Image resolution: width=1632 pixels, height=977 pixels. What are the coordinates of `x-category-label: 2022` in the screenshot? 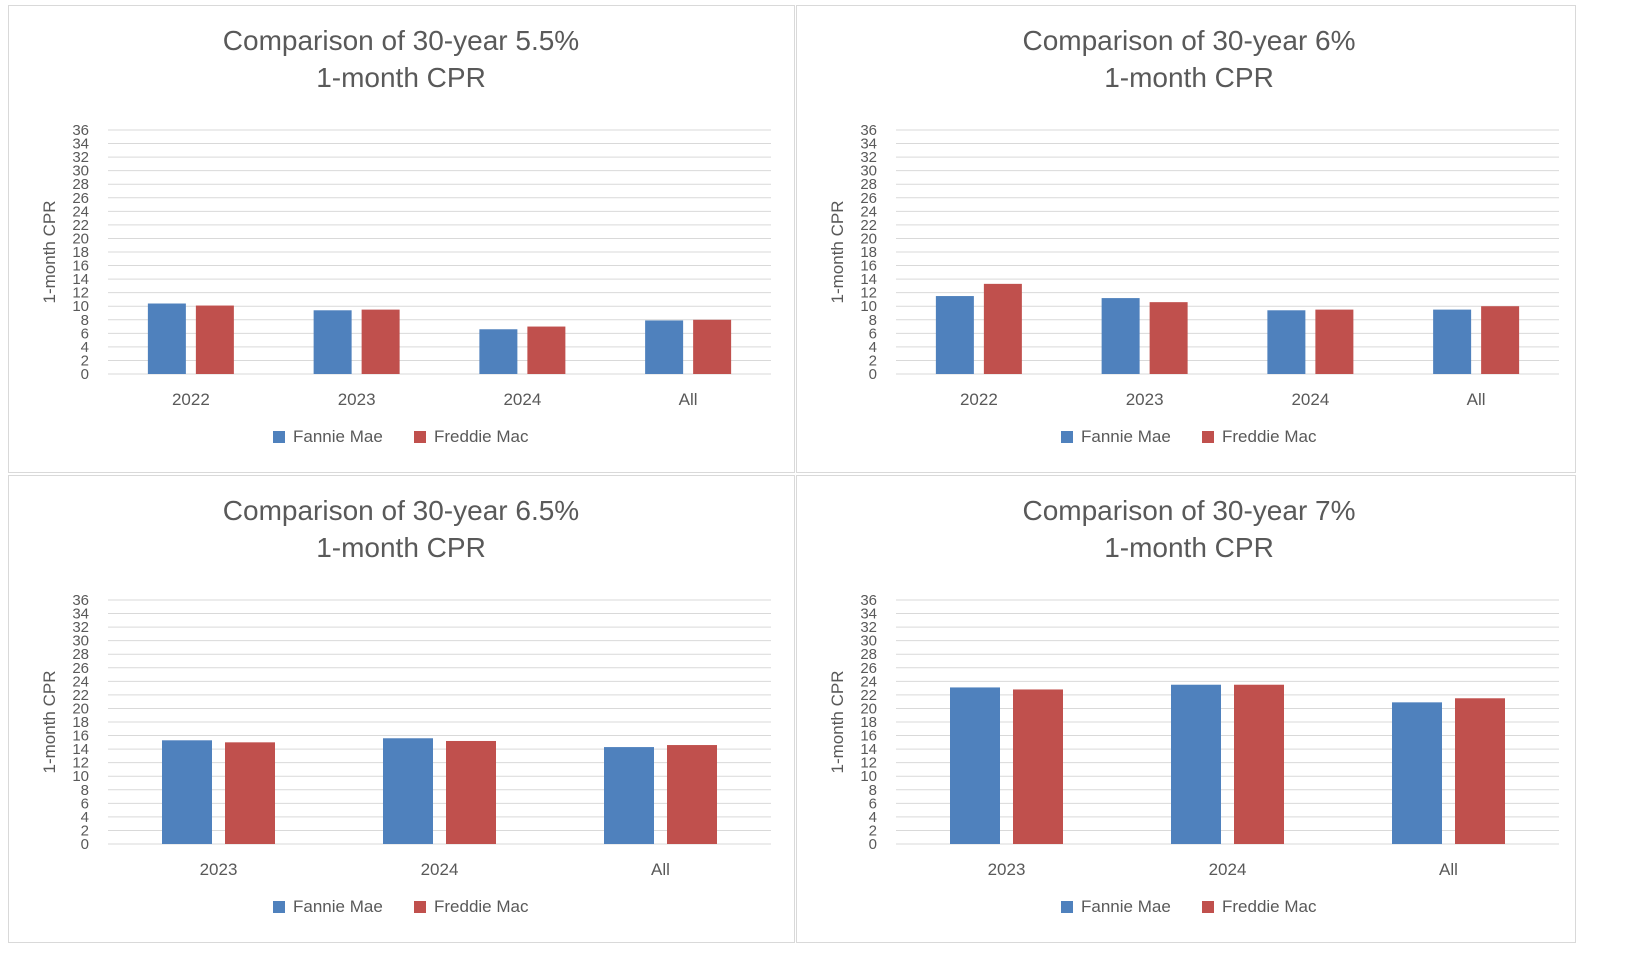 It's located at (979, 399).